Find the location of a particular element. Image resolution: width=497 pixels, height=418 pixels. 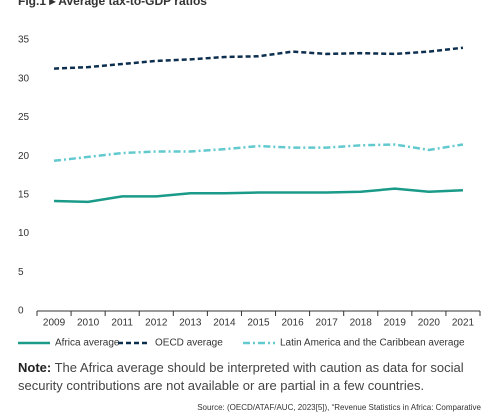

x-tick-label: 2012 is located at coordinates (156, 323).